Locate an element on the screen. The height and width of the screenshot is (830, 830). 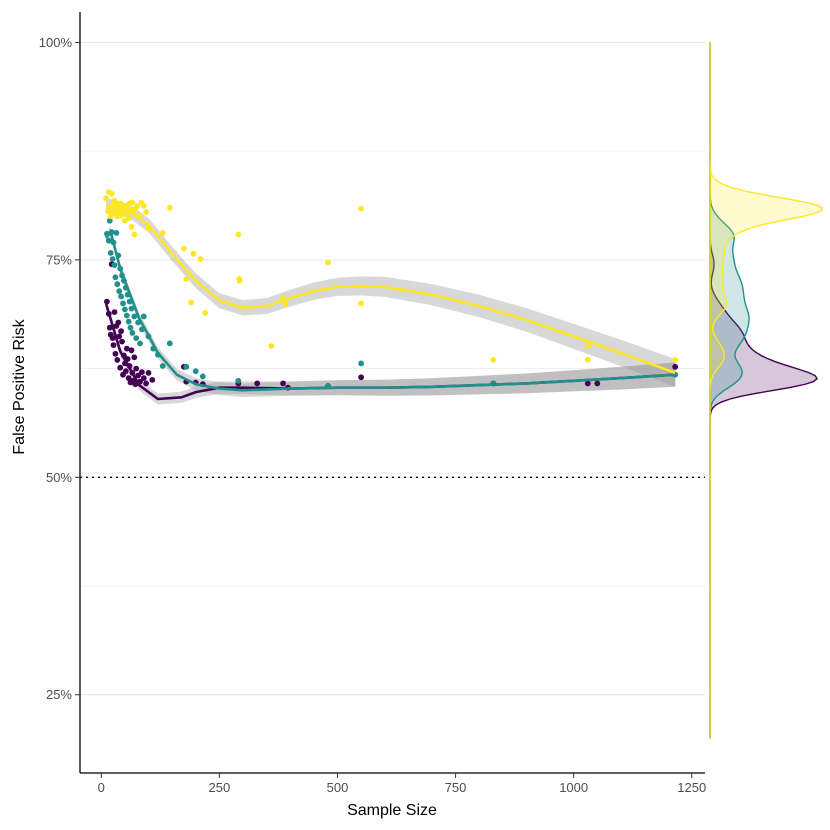
y-tick-label: 75% is located at coordinates (59, 259).